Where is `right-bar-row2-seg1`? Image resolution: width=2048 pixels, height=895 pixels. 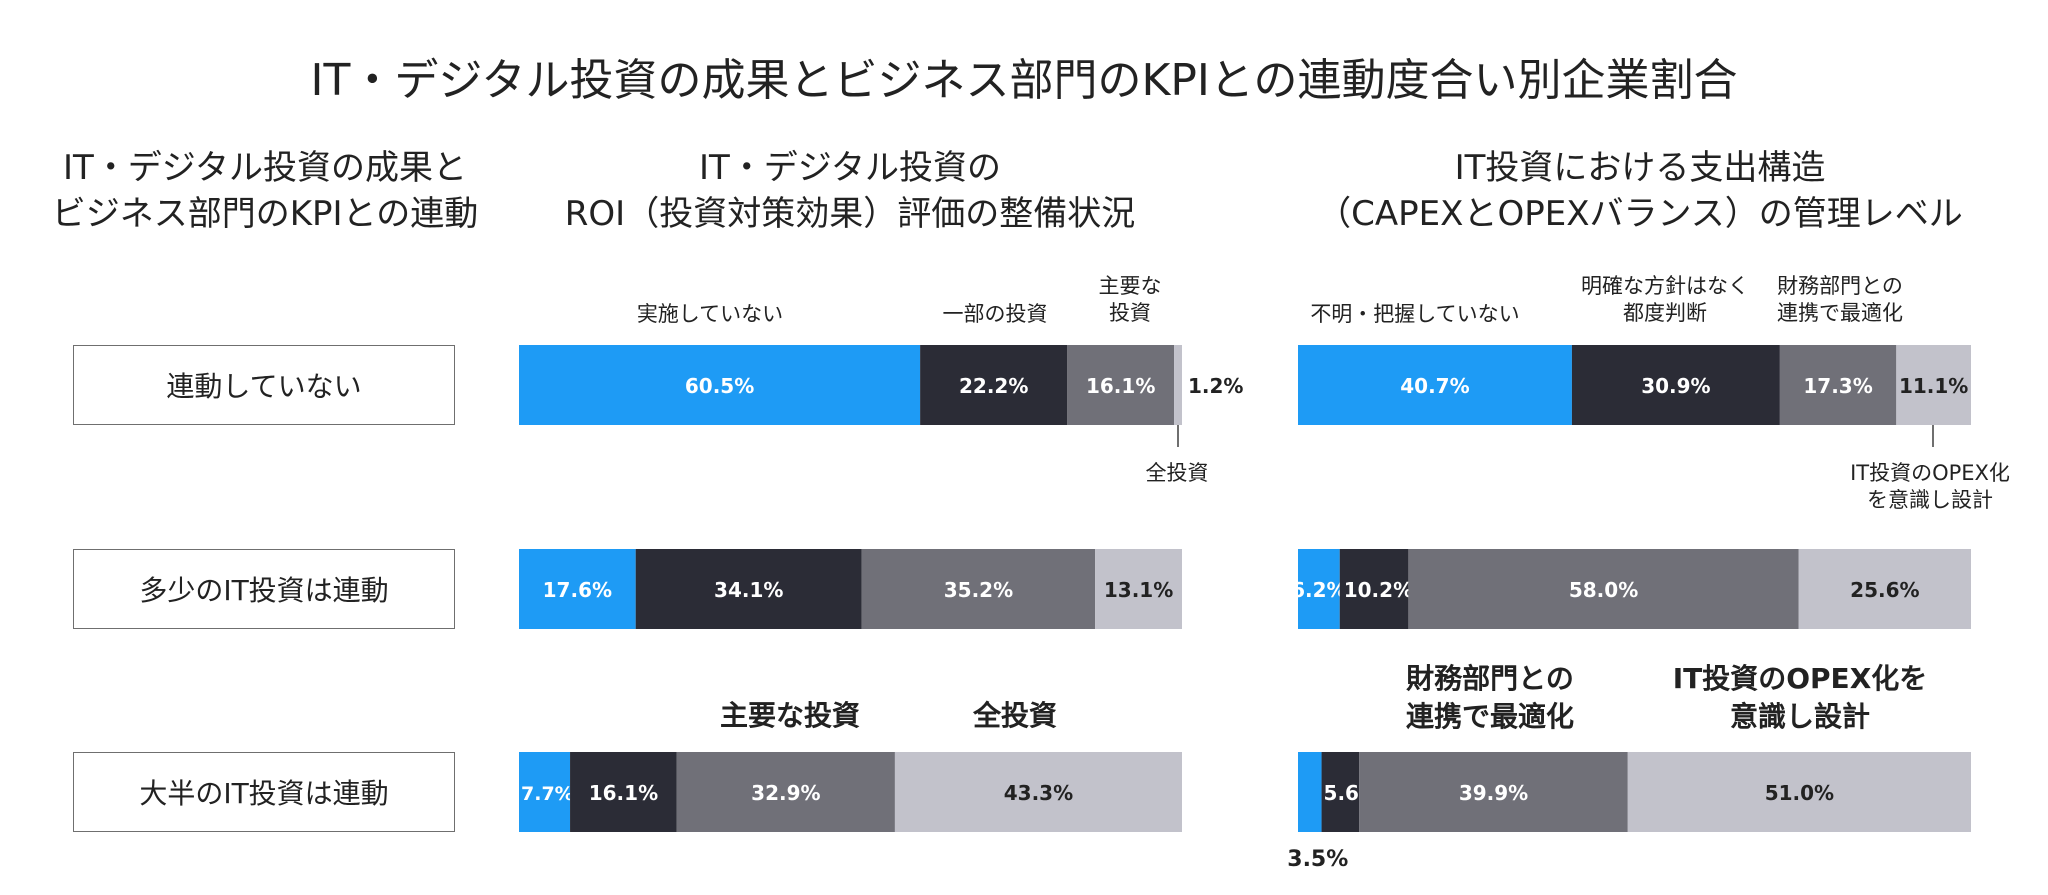
right-bar-row2-seg1 is located at coordinates (1319, 589).